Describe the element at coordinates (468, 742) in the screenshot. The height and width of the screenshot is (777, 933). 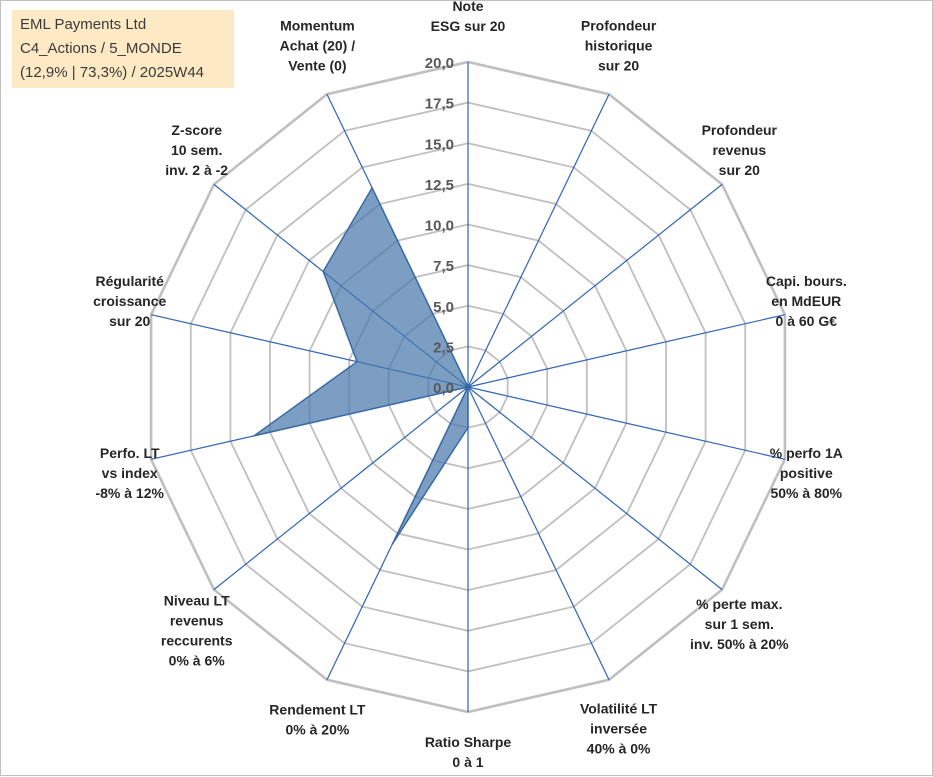
I see `axis-label-line: Ratio Sharpe` at that location.